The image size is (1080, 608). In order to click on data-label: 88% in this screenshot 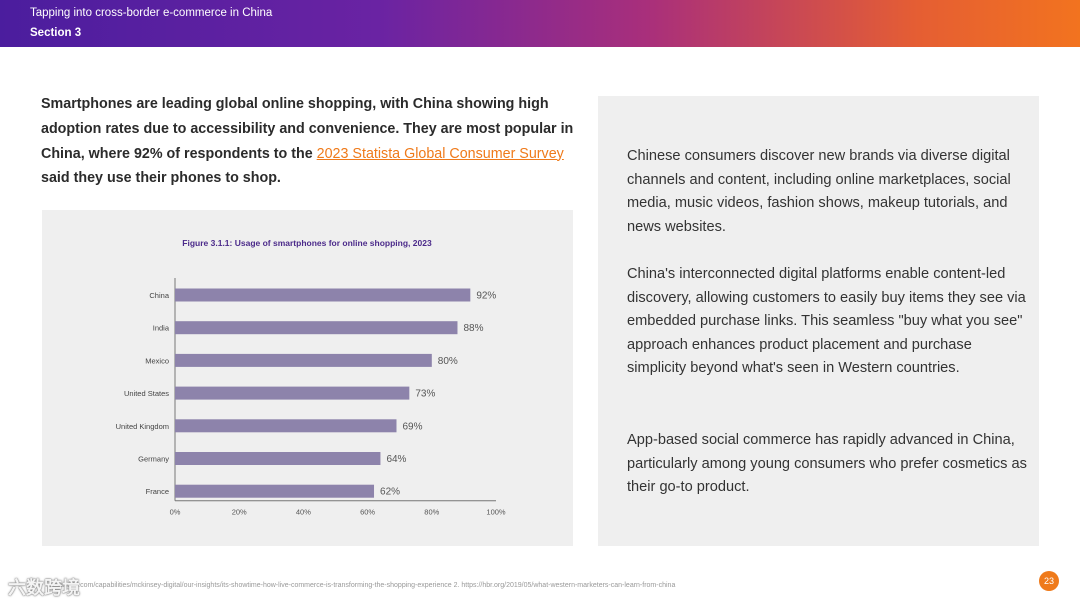, I will do `click(473, 328)`.